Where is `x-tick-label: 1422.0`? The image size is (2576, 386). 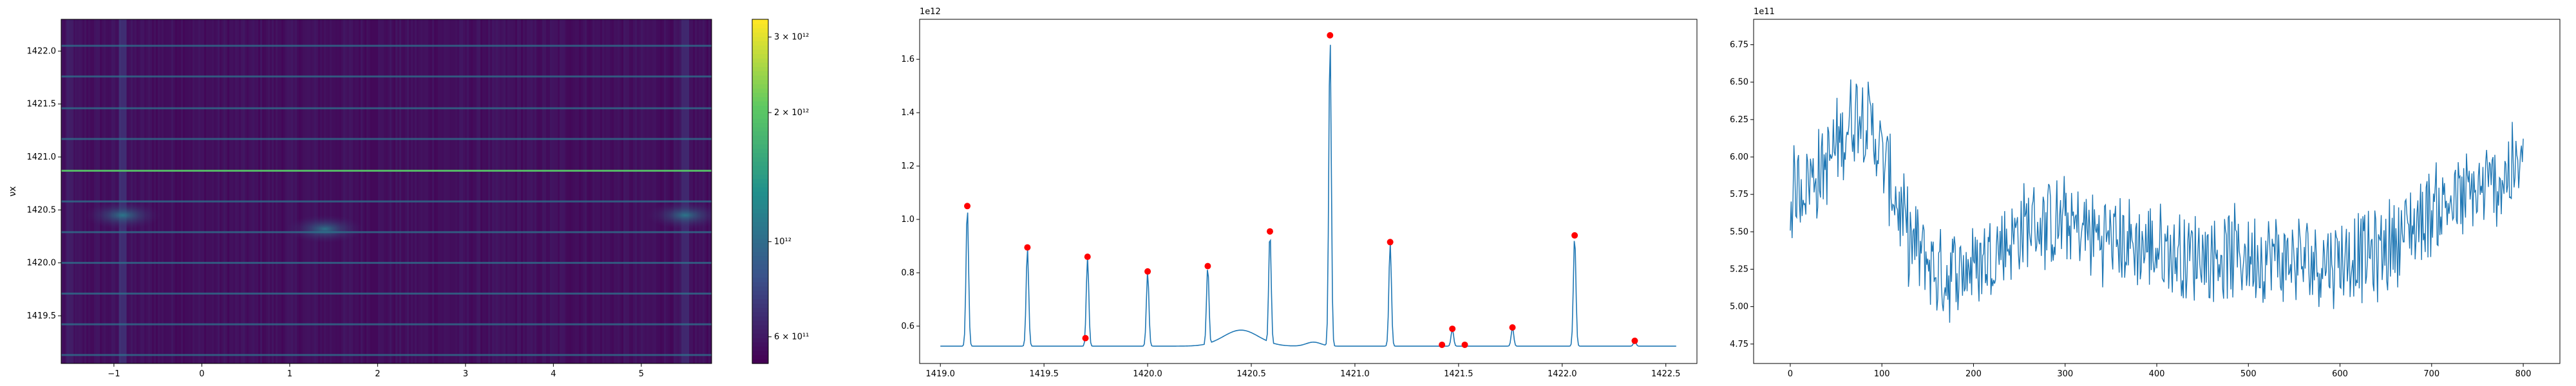 x-tick-label: 1422.0 is located at coordinates (1562, 374).